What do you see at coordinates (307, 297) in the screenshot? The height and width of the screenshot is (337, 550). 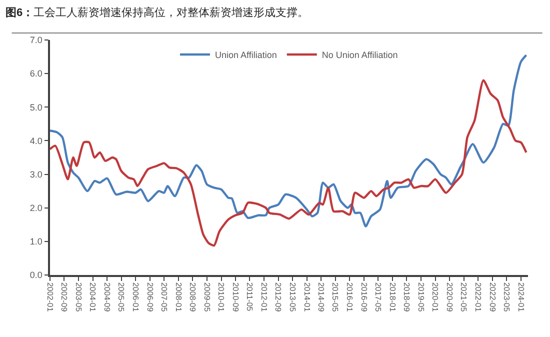 I see `x-tick-label: 2014-01` at bounding box center [307, 297].